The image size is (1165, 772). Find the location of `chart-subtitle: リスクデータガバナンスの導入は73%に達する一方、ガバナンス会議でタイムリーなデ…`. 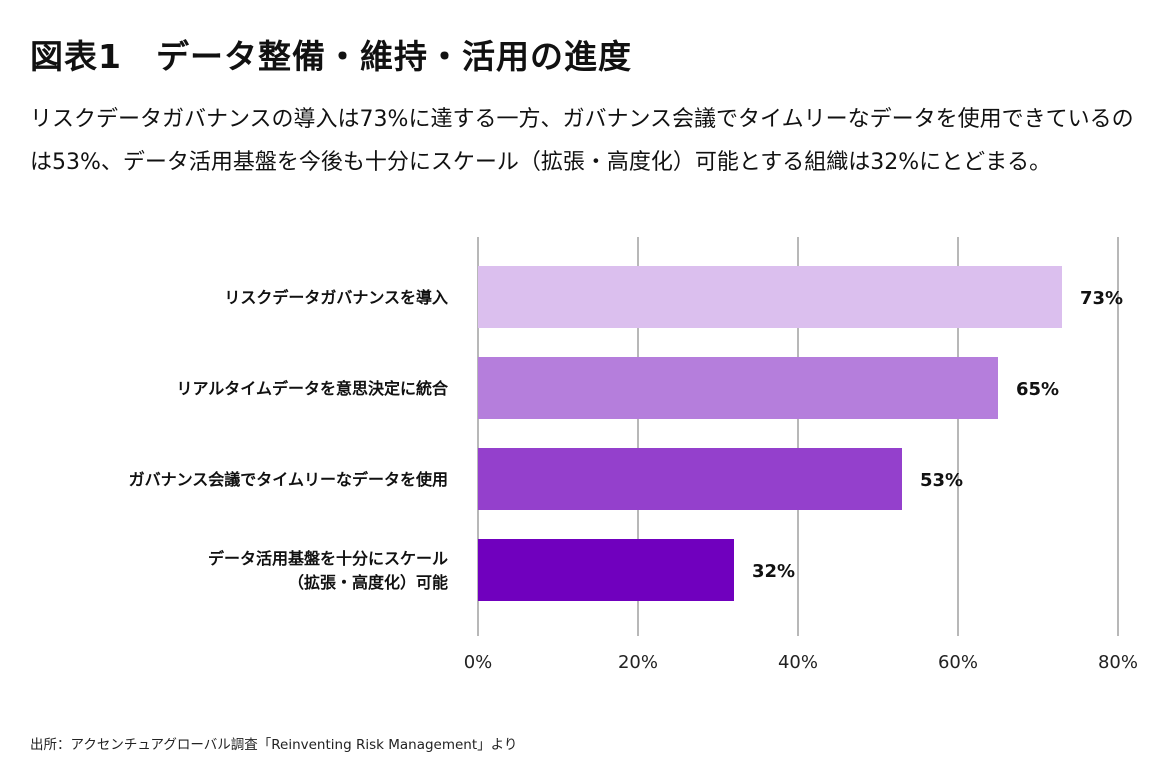

chart-subtitle: リスクデータガバナンスの導入は73%に達する一方、ガバナンス会議でタイムリーなデ… is located at coordinates (582, 141).